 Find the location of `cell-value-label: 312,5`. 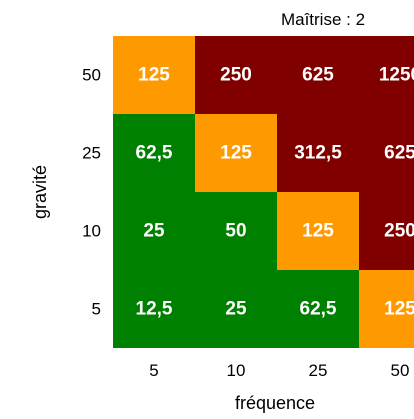

cell-value-label: 312,5 is located at coordinates (318, 153).